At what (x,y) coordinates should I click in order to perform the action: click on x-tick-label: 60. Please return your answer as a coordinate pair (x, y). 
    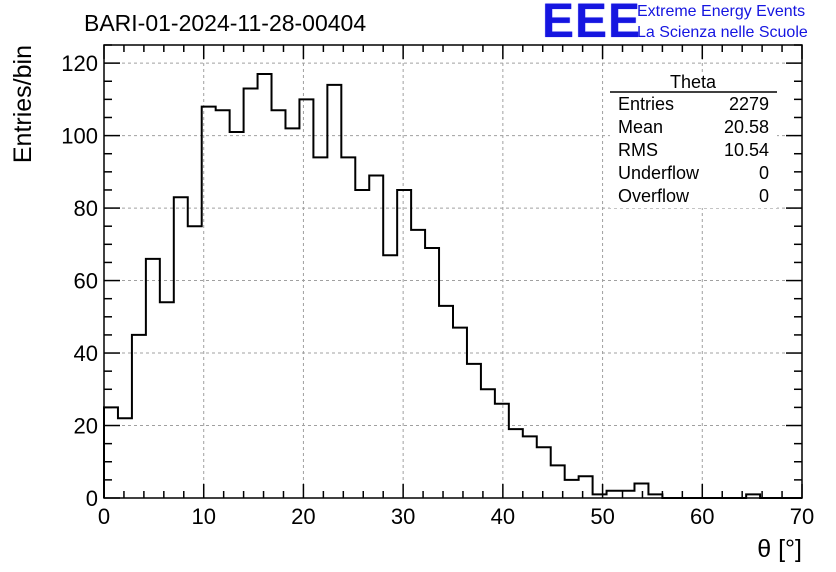
    Looking at the image, I should click on (702, 516).